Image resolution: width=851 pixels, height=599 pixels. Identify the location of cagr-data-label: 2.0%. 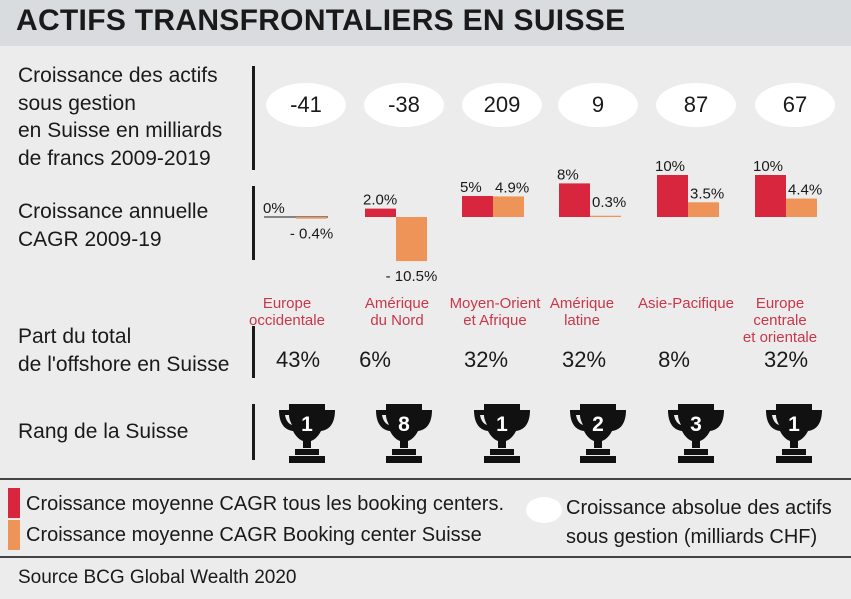
(380, 200).